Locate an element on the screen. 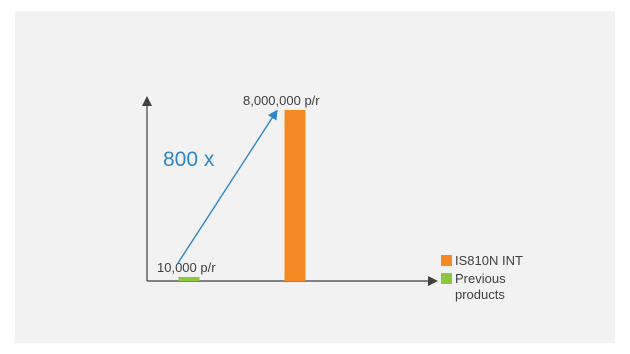  bar-previous-products is located at coordinates (189, 279).